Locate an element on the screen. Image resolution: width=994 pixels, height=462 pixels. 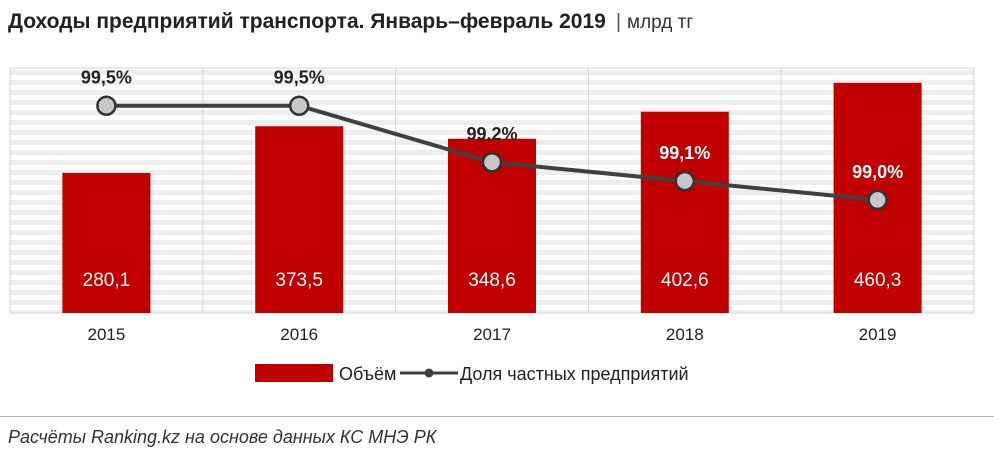
x-tick-label: 2019 is located at coordinates (878, 334).